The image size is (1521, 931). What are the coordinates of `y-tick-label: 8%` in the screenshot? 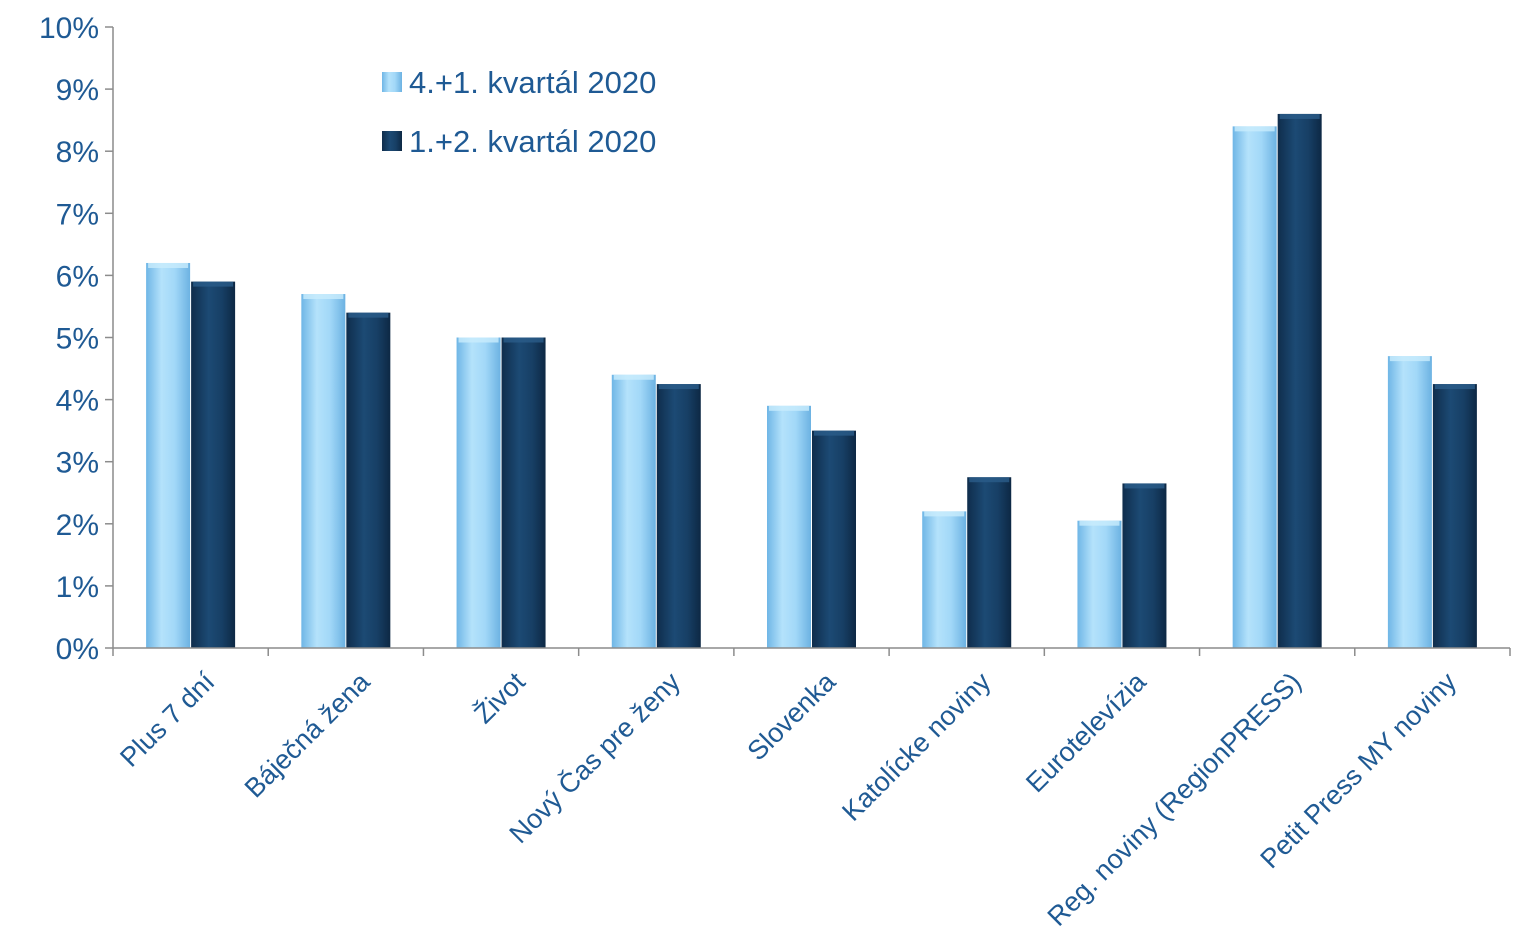 It's located at (77, 152).